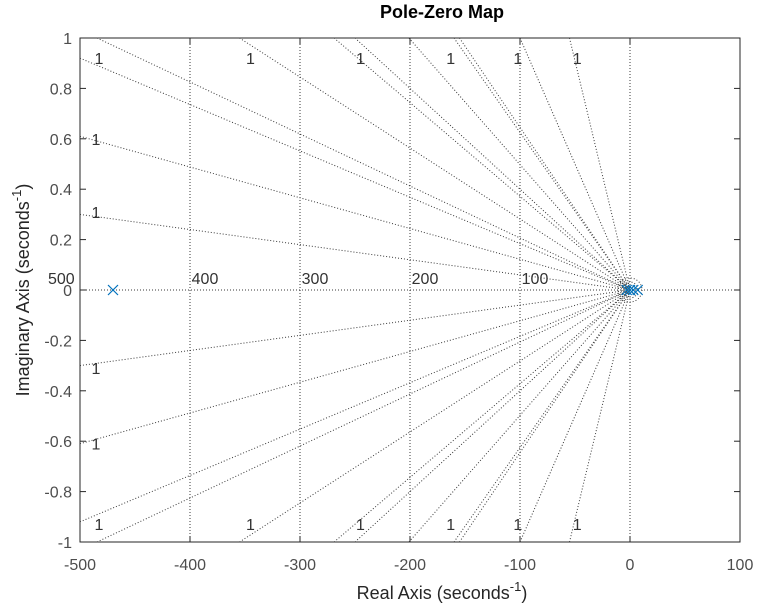 The height and width of the screenshot is (611, 758). What do you see at coordinates (21, 290) in the screenshot?
I see `y-axis-title: Imaginary Axis (seconds-1)` at bounding box center [21, 290].